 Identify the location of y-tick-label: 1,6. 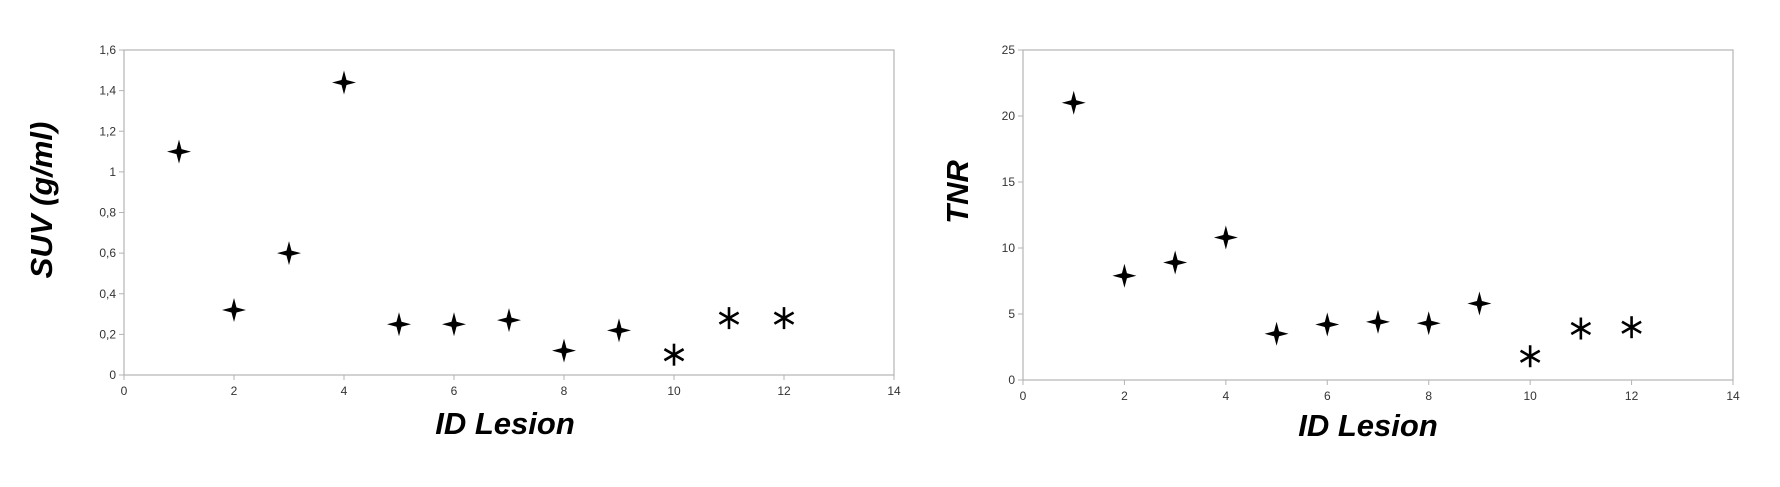
(107, 50).